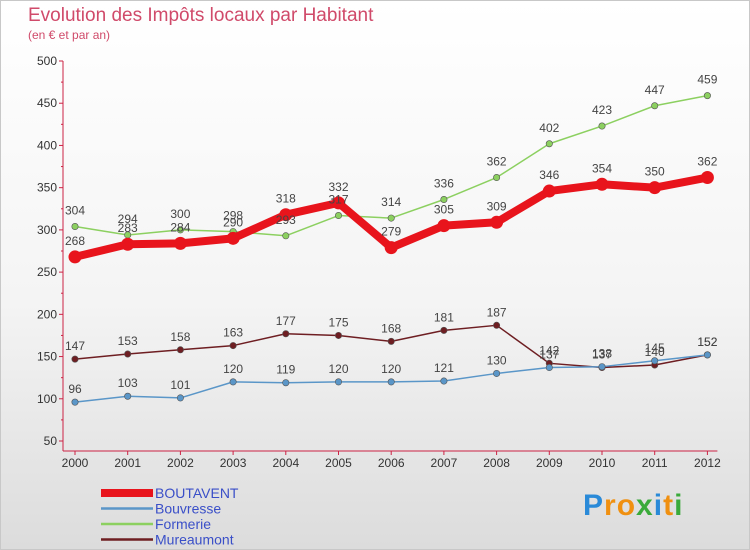  Describe the element at coordinates (602, 110) in the screenshot. I see `data-label: 423` at that location.